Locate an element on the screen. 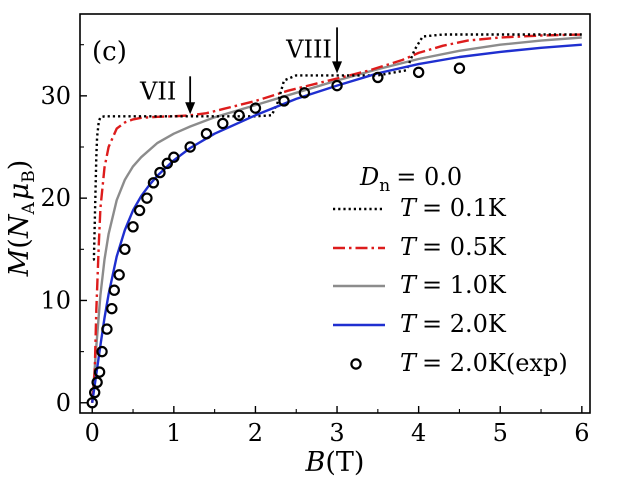 This screenshot has width=638, height=477. annotation-label-vii: VII is located at coordinates (157, 91).